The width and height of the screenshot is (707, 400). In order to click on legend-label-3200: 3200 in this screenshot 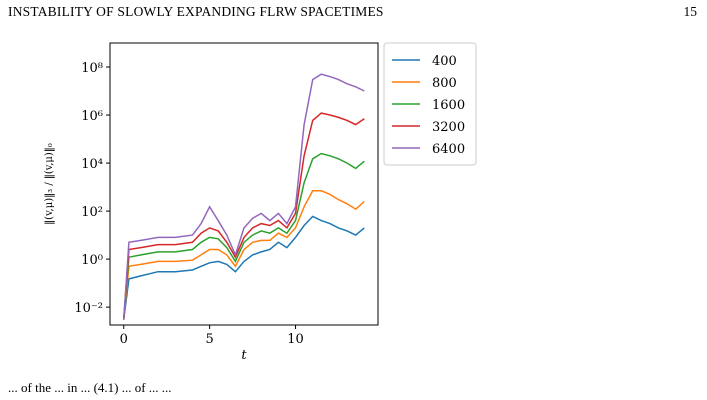, I will do `click(448, 127)`.